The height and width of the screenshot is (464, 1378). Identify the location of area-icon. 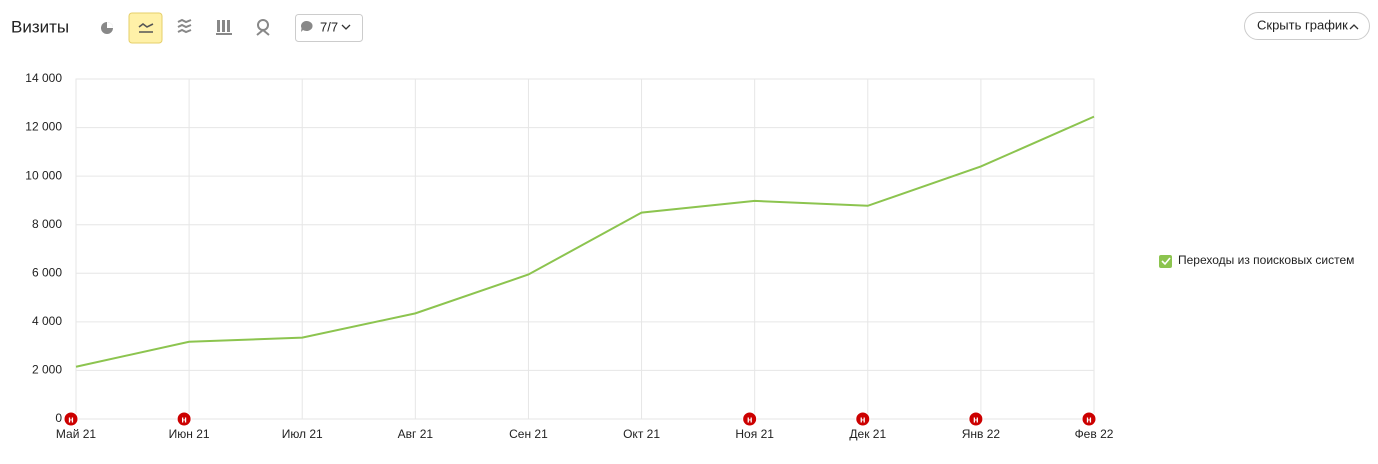
(184, 26).